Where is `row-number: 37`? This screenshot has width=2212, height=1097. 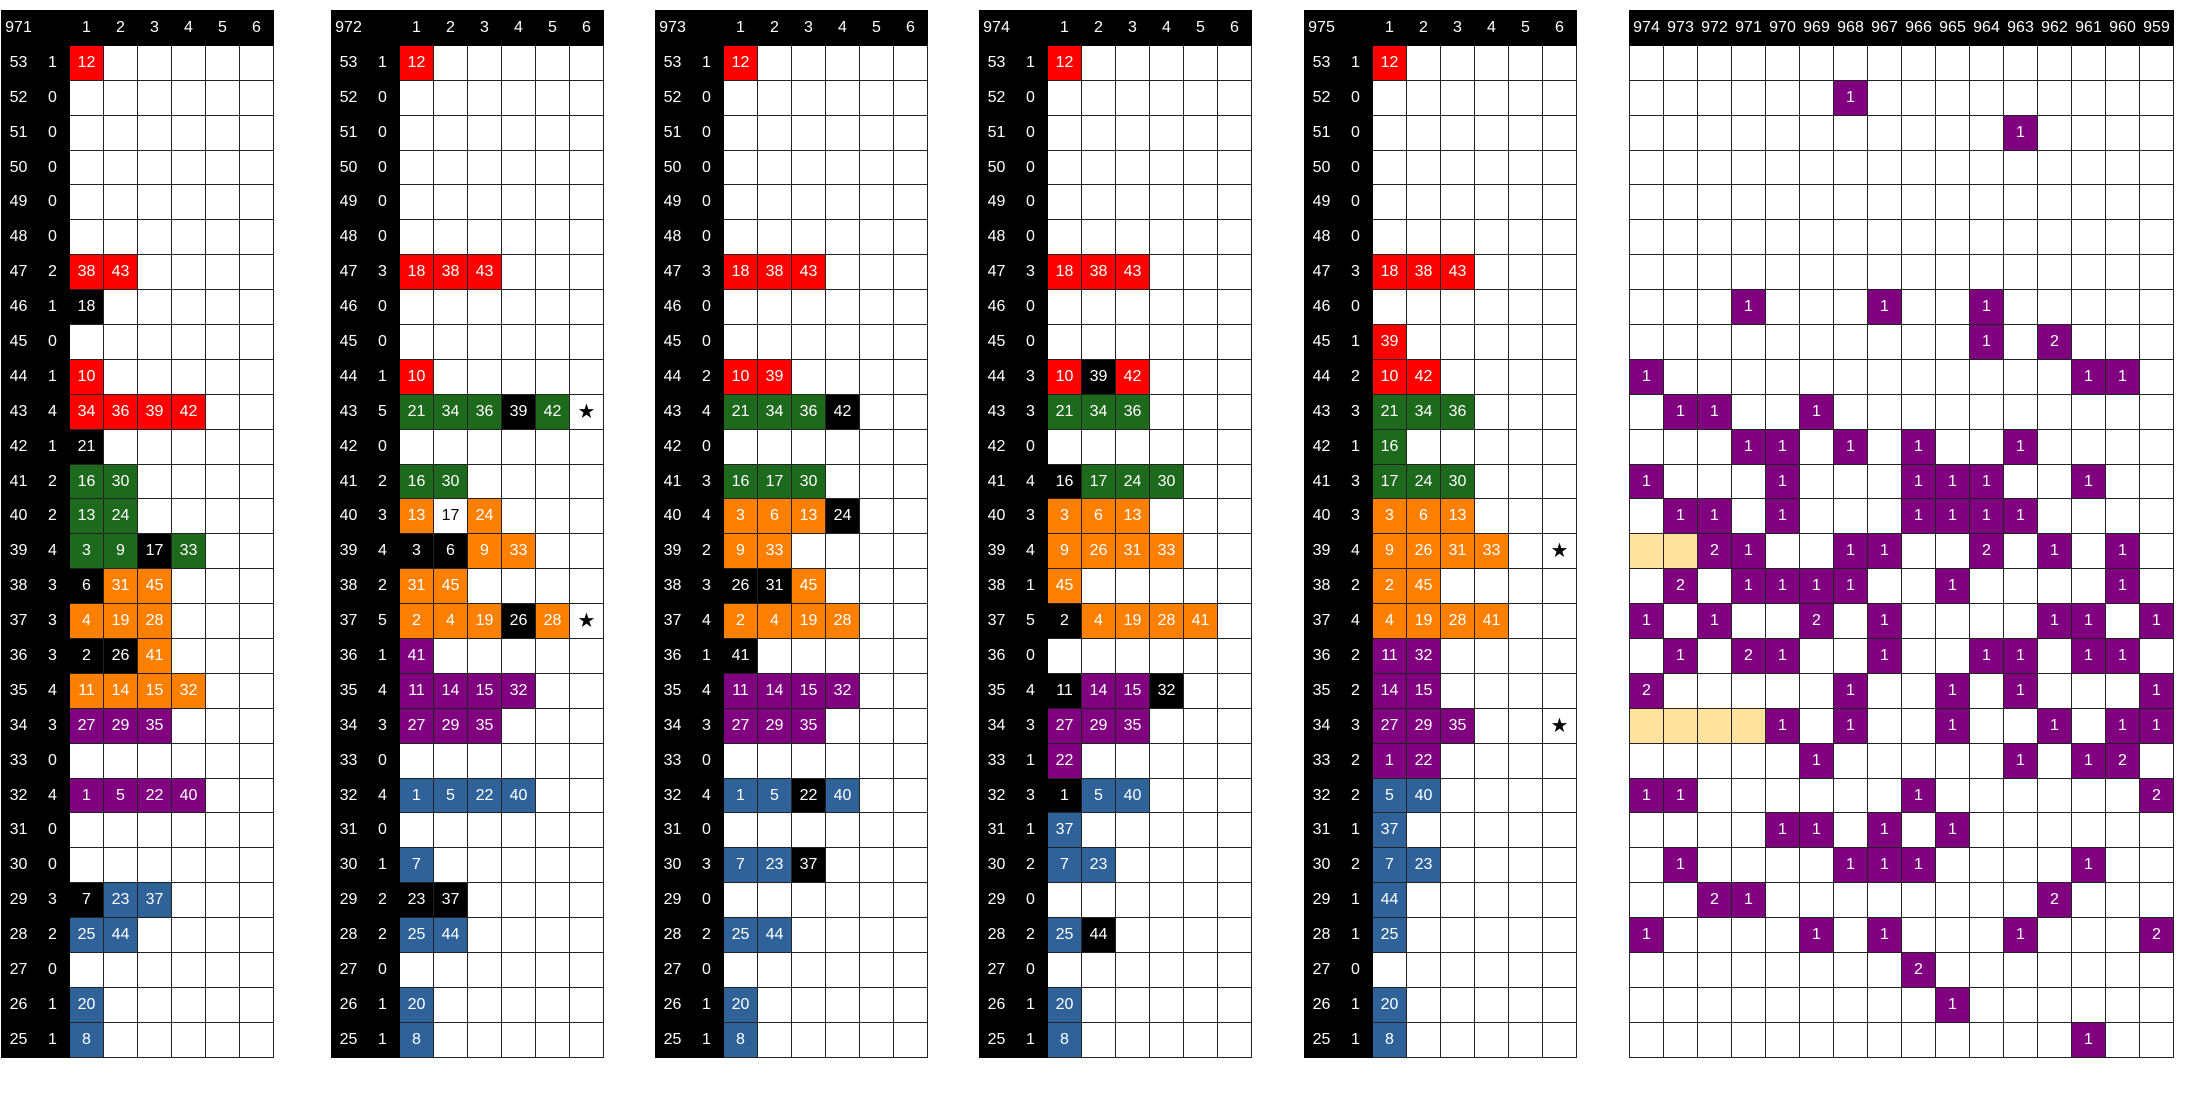 row-number: 37 is located at coordinates (672, 621).